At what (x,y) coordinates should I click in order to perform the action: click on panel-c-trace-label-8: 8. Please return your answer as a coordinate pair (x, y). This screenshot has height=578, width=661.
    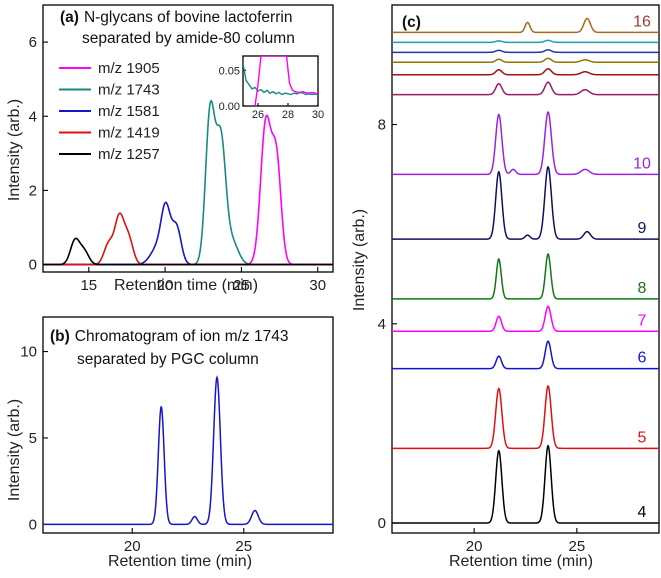
    Looking at the image, I should click on (642, 288).